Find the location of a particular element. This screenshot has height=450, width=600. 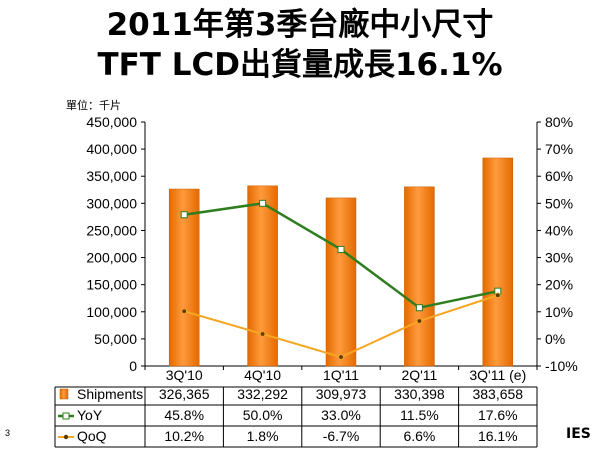

y-right-tick-label: -10% is located at coordinates (561, 366).